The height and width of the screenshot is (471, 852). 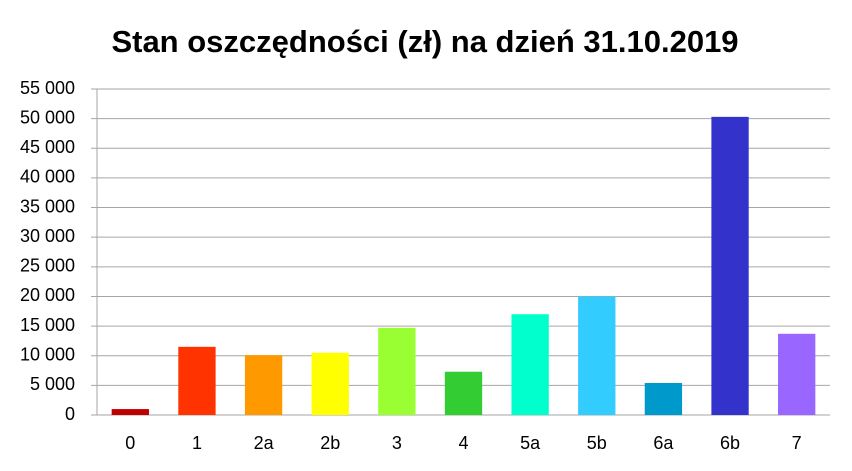 I want to click on x-tick-label: 7, so click(x=797, y=443).